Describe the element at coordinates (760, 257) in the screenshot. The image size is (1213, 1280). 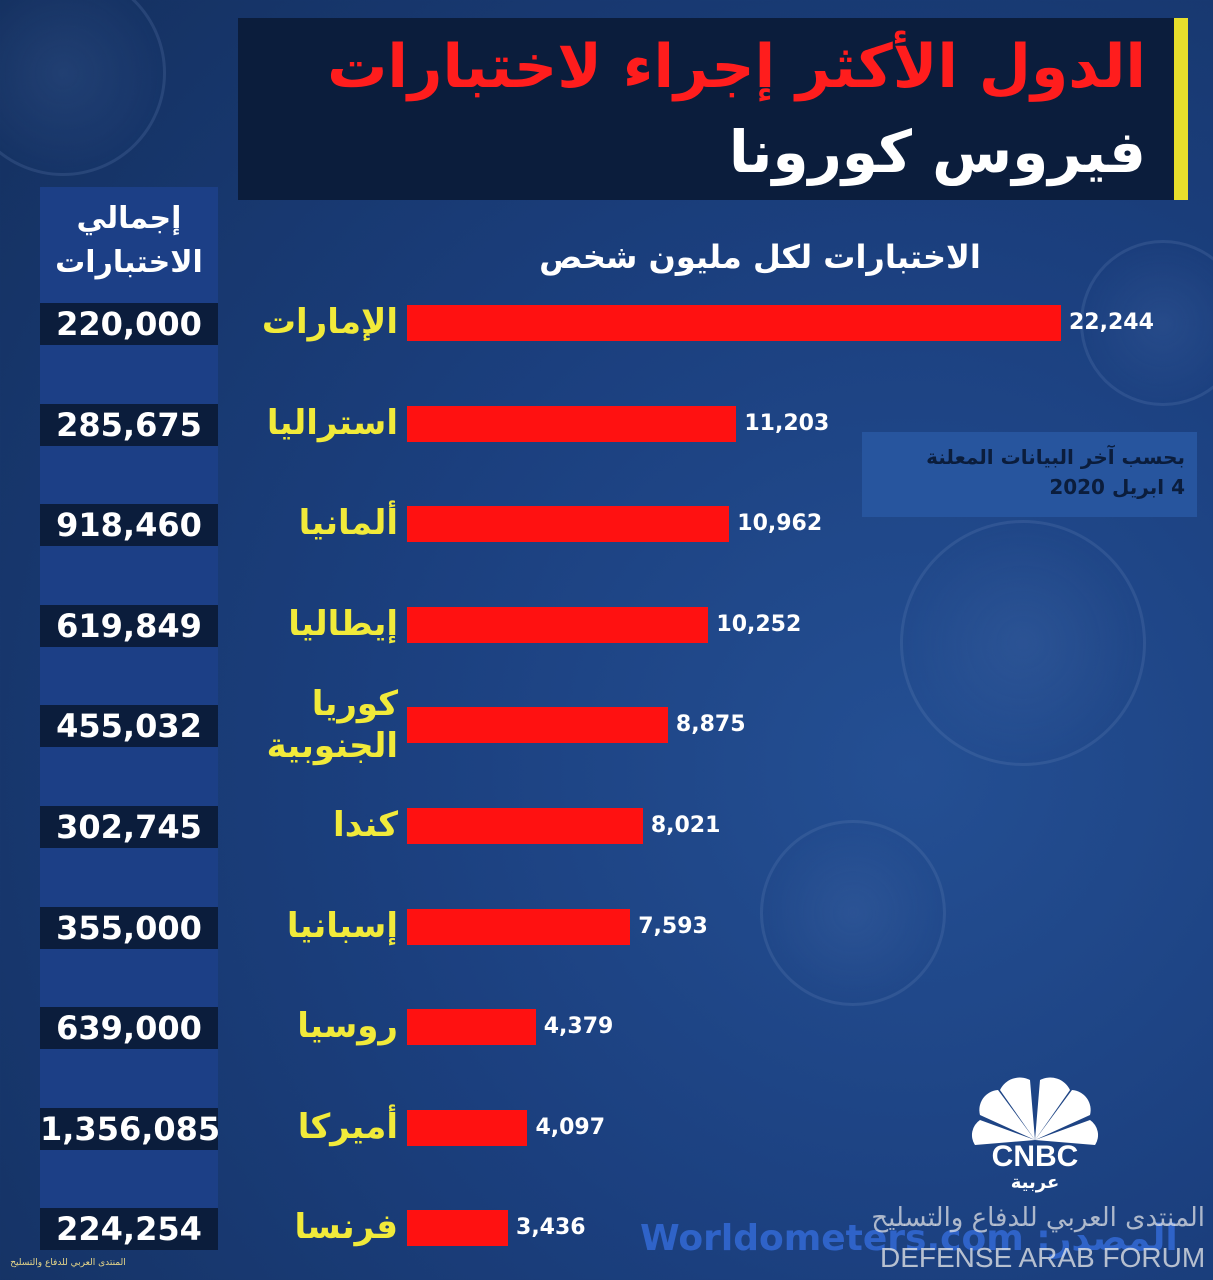
I see `chart-title: الاختبارات لكل مليون شخص` at that location.